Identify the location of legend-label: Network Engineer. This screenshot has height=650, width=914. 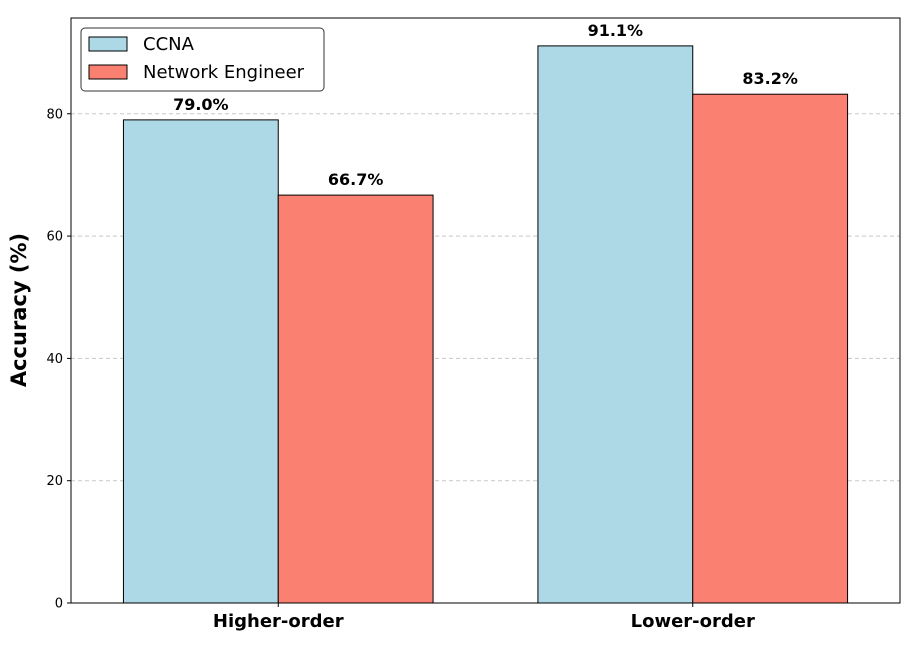
(224, 72).